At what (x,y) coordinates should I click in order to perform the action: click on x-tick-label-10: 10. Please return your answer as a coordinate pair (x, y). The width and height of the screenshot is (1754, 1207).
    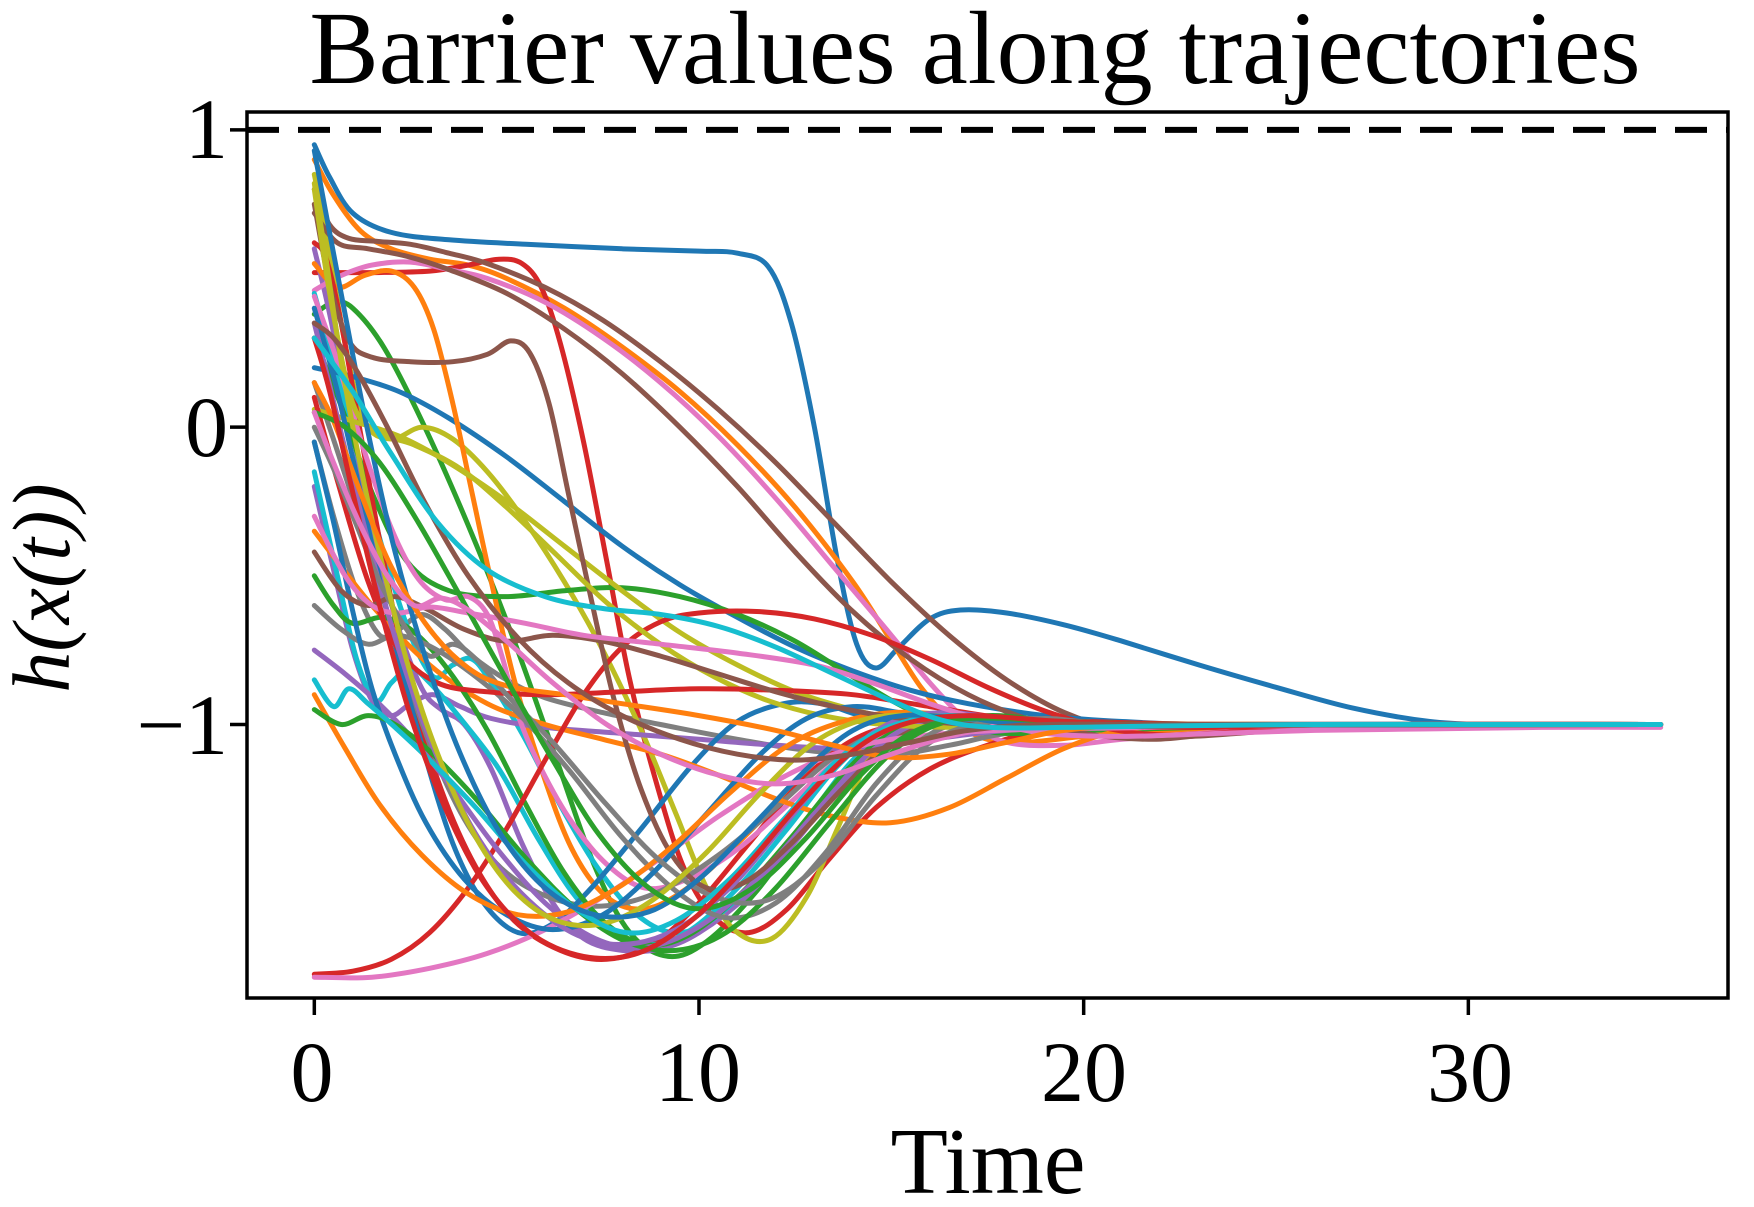
    Looking at the image, I should click on (698, 1072).